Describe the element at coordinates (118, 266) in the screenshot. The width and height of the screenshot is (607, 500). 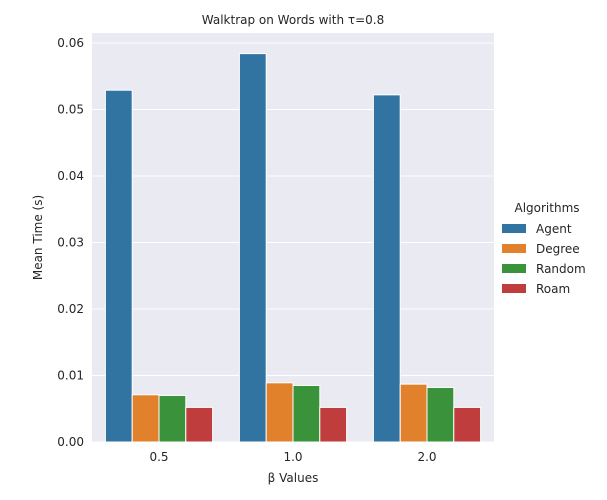
I see `bar-agent-0.5` at that location.